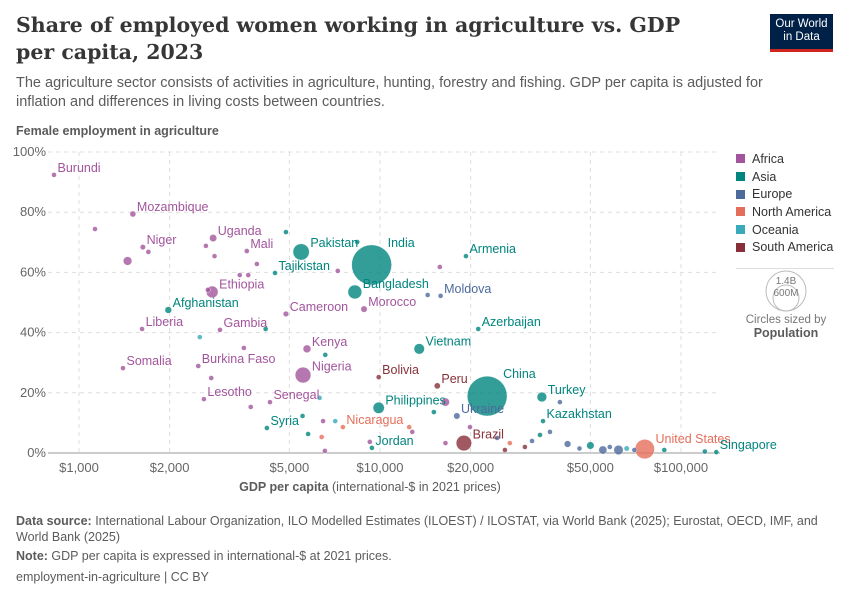  I want to click on point-label: Nicaragua, so click(374, 420).